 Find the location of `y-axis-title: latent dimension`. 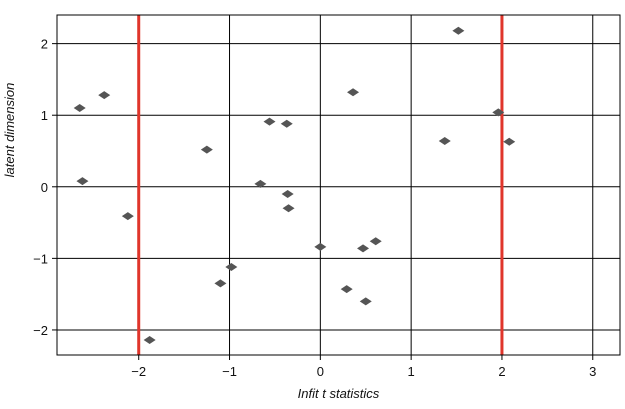

y-axis-title: latent dimension is located at coordinates (9, 130).